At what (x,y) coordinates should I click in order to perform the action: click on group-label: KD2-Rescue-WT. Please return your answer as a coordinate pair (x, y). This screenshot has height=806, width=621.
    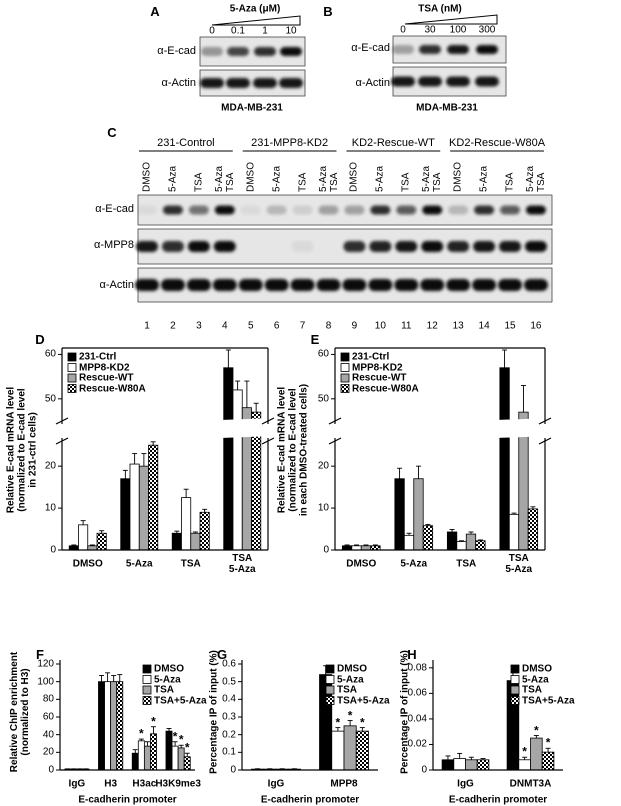
    Looking at the image, I should click on (393, 142).